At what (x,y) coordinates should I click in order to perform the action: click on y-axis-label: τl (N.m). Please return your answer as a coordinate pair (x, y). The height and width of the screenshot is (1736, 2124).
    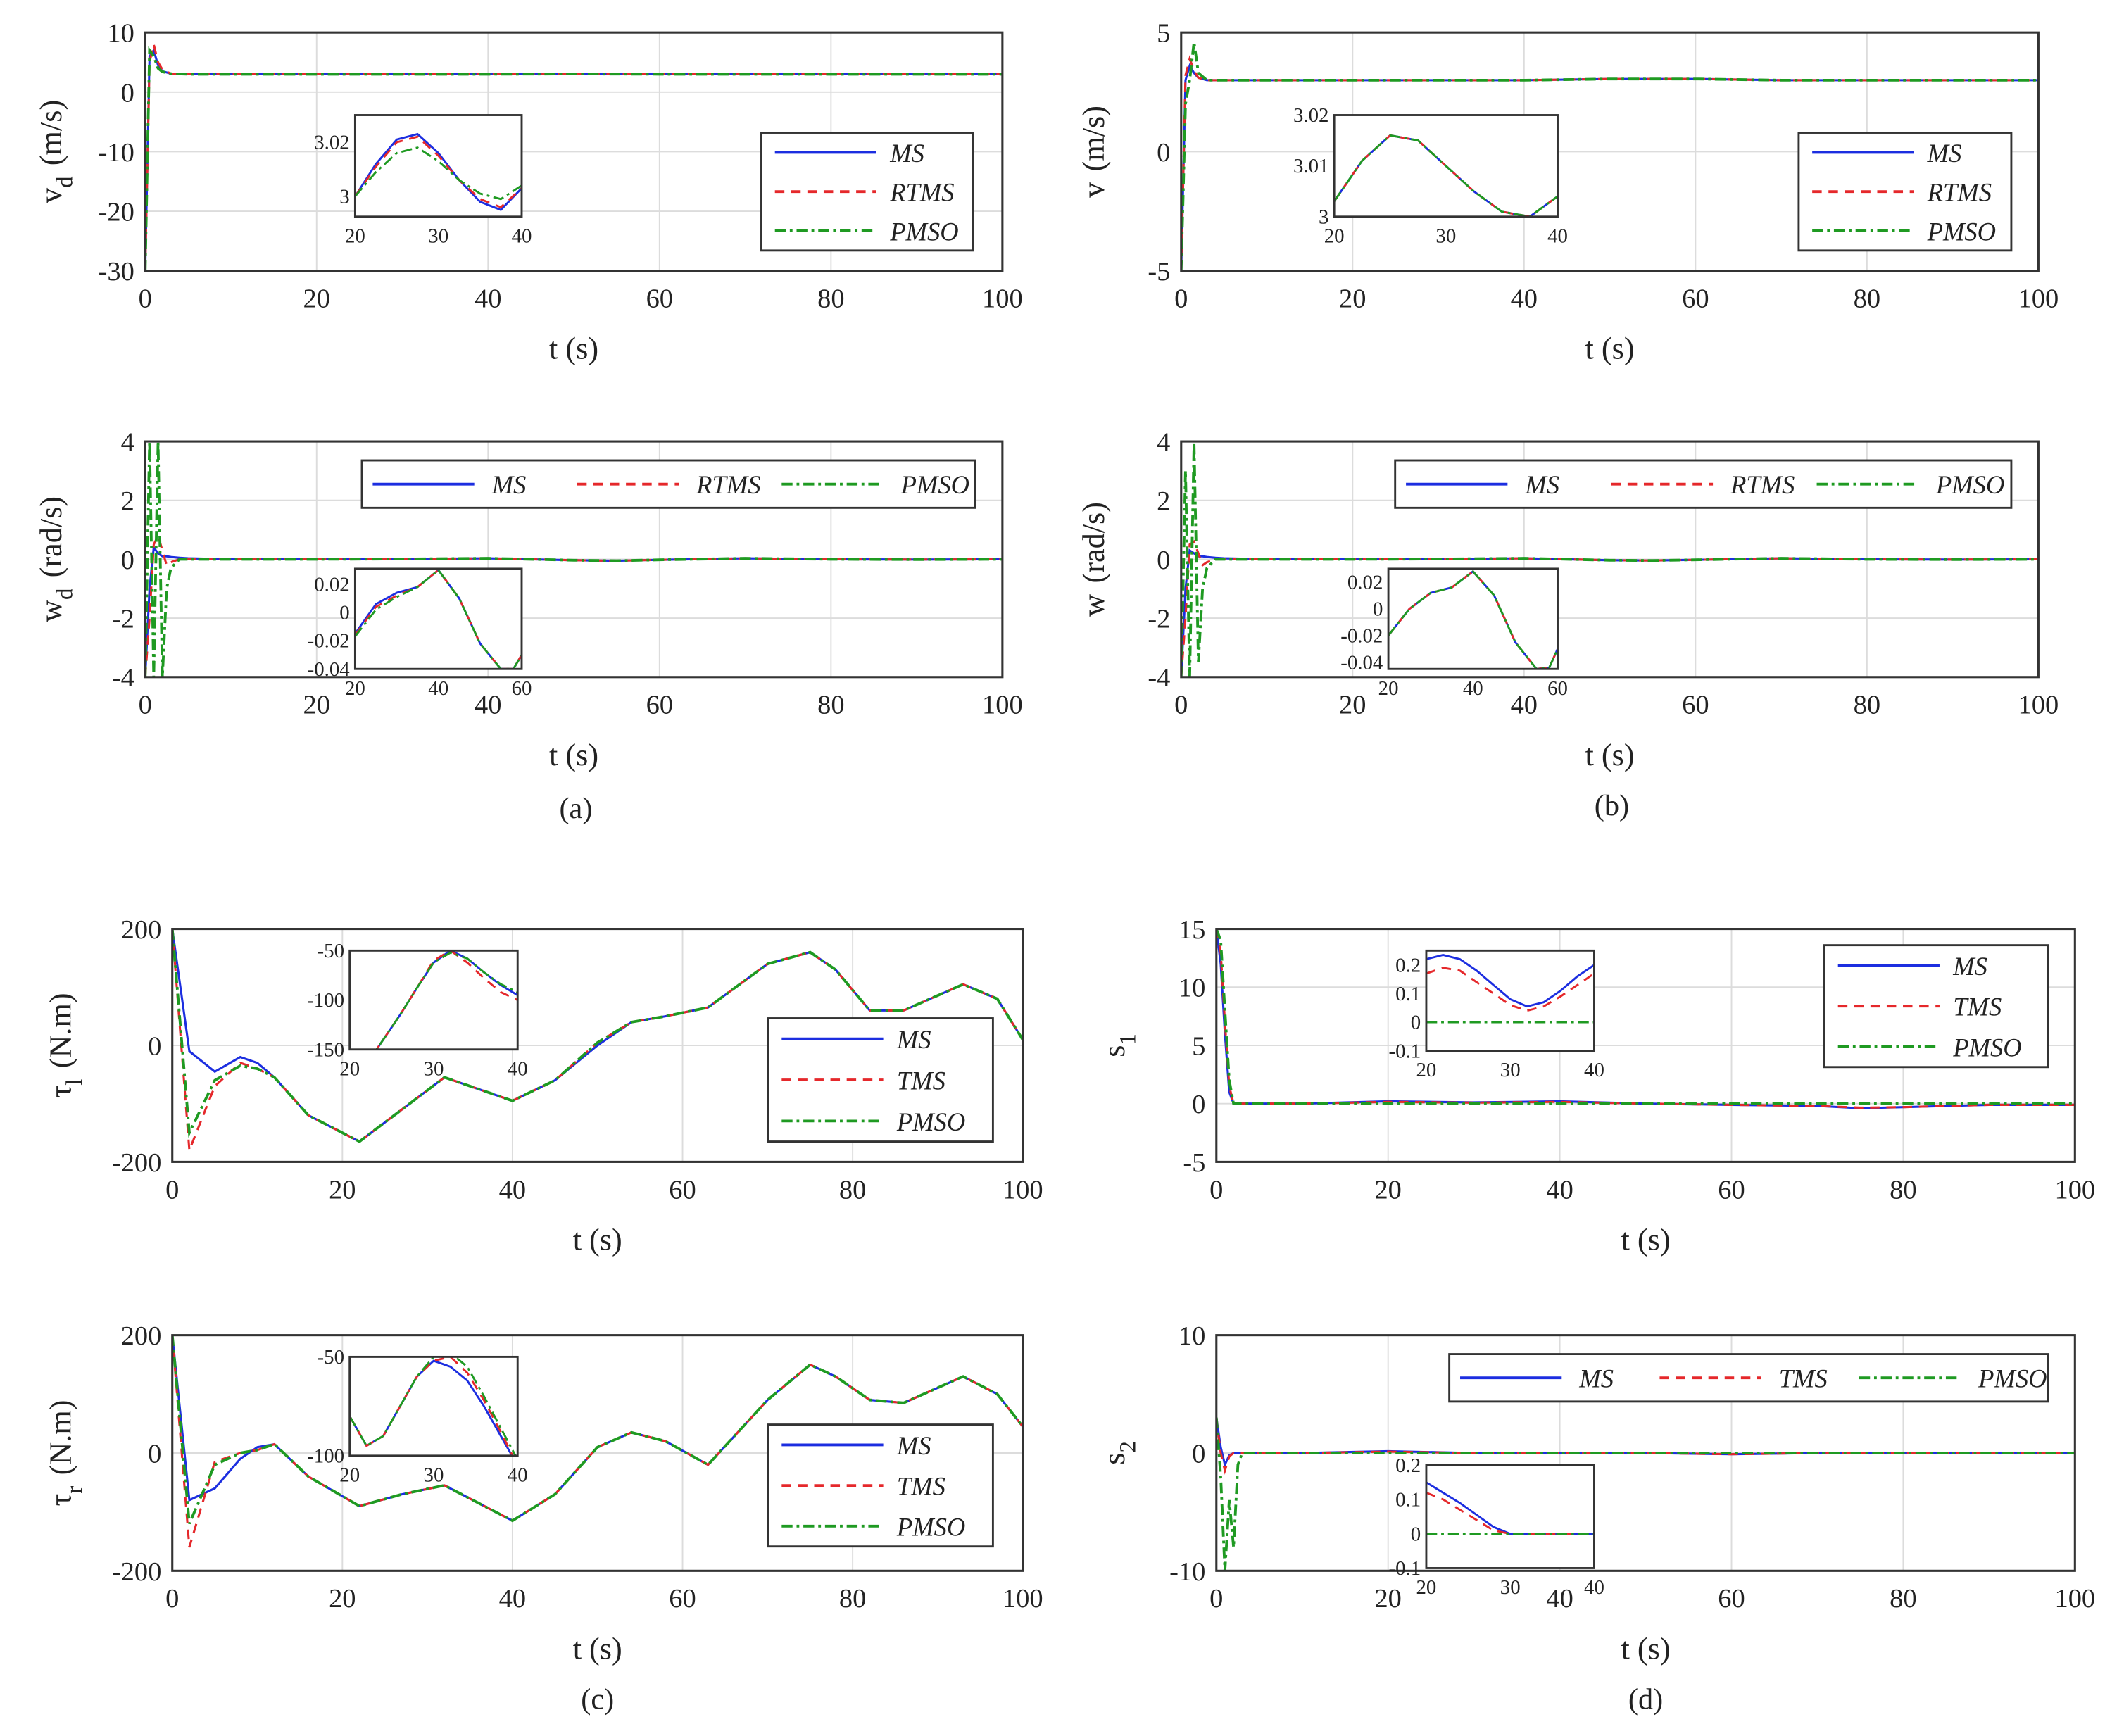
    Looking at the image, I should click on (65, 1045).